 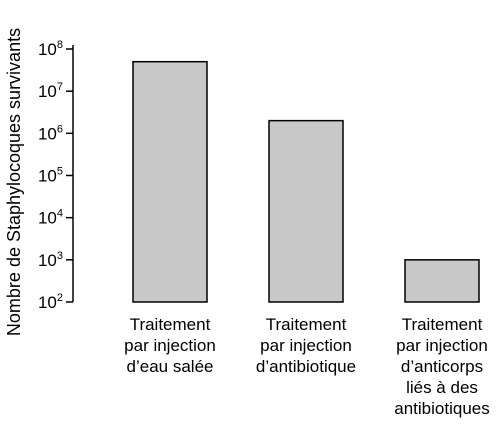 I want to click on y-tick-label: 10⁷, so click(x=50, y=91).